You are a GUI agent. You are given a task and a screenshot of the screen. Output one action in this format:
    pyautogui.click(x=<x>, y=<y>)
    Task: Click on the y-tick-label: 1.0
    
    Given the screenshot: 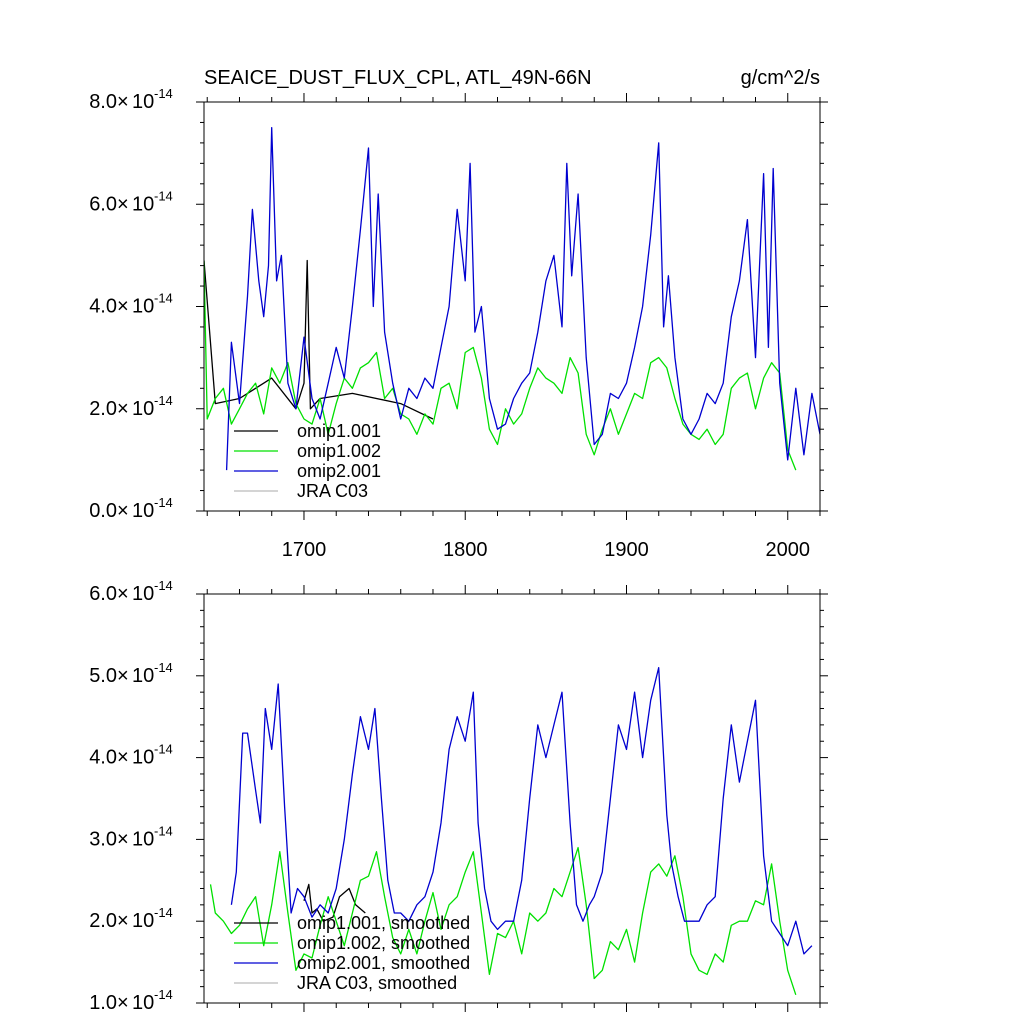 What is the action you would take?
    pyautogui.click(x=103, y=1003)
    